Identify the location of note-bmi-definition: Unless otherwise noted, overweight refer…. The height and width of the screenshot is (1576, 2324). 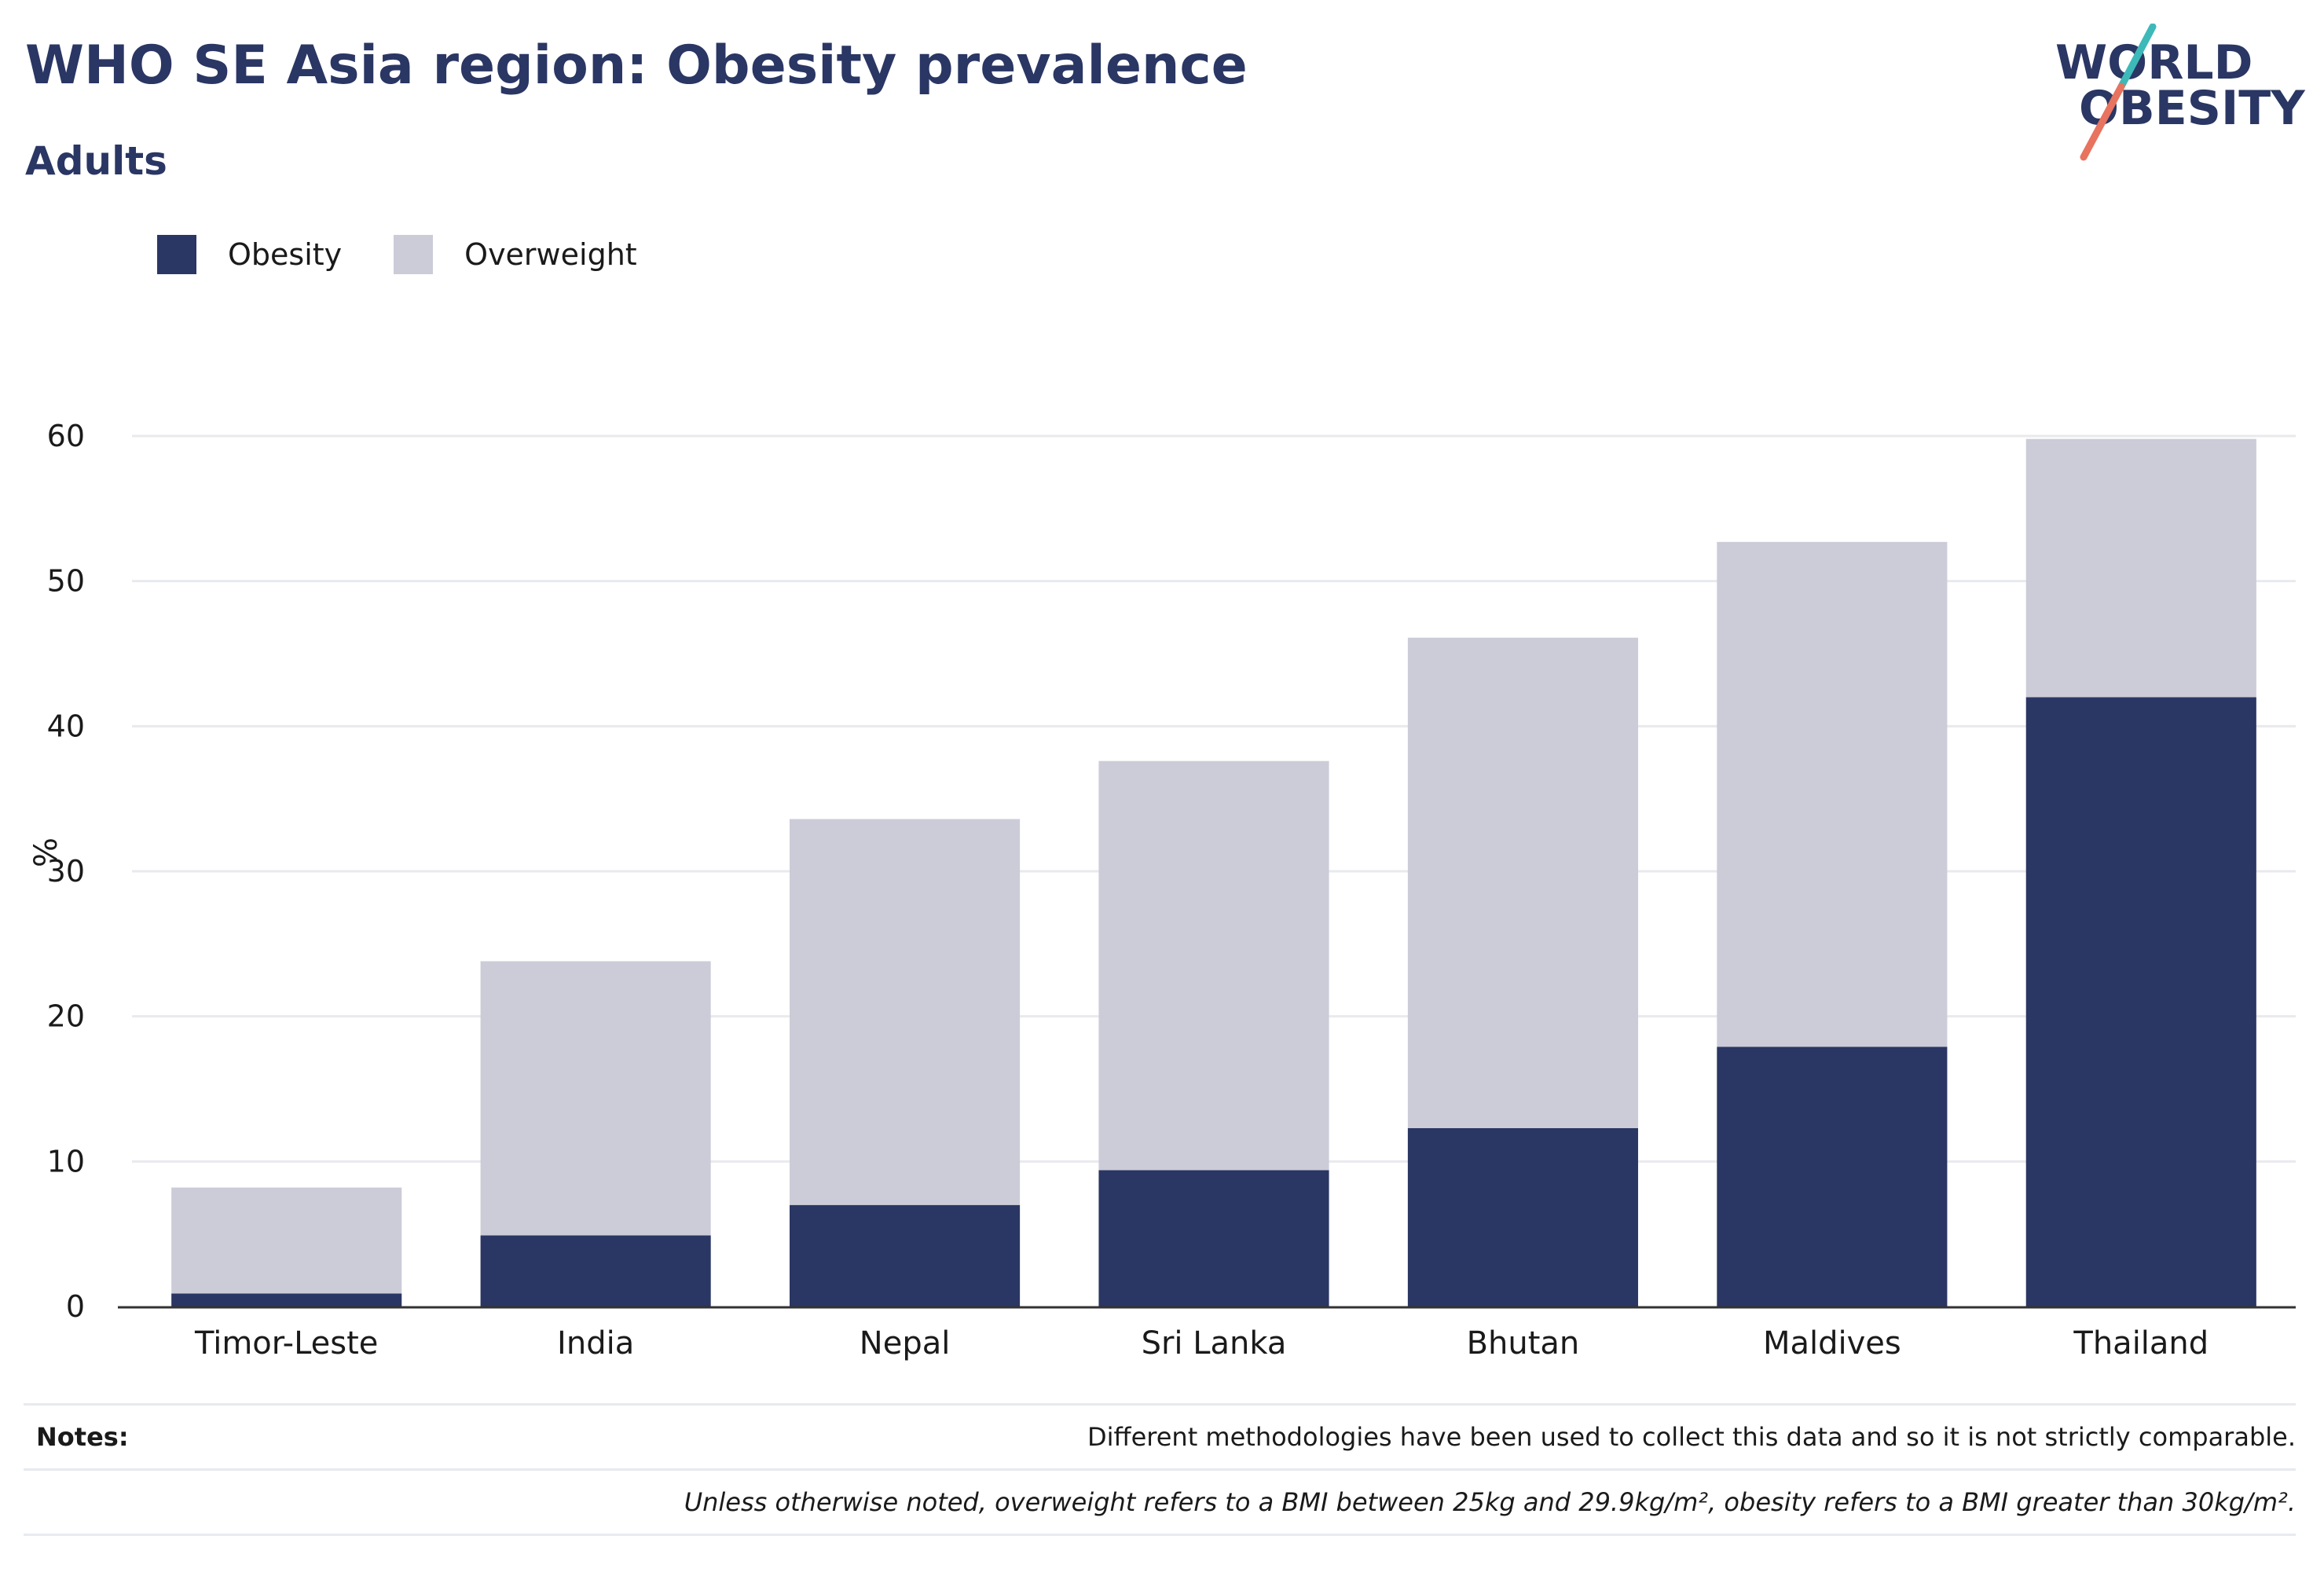
(1490, 1502).